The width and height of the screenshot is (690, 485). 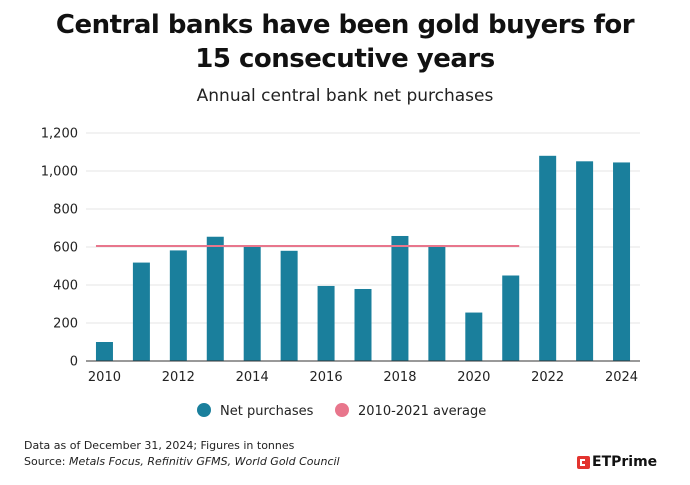 What do you see at coordinates (400, 298) in the screenshot?
I see `bar-2018` at bounding box center [400, 298].